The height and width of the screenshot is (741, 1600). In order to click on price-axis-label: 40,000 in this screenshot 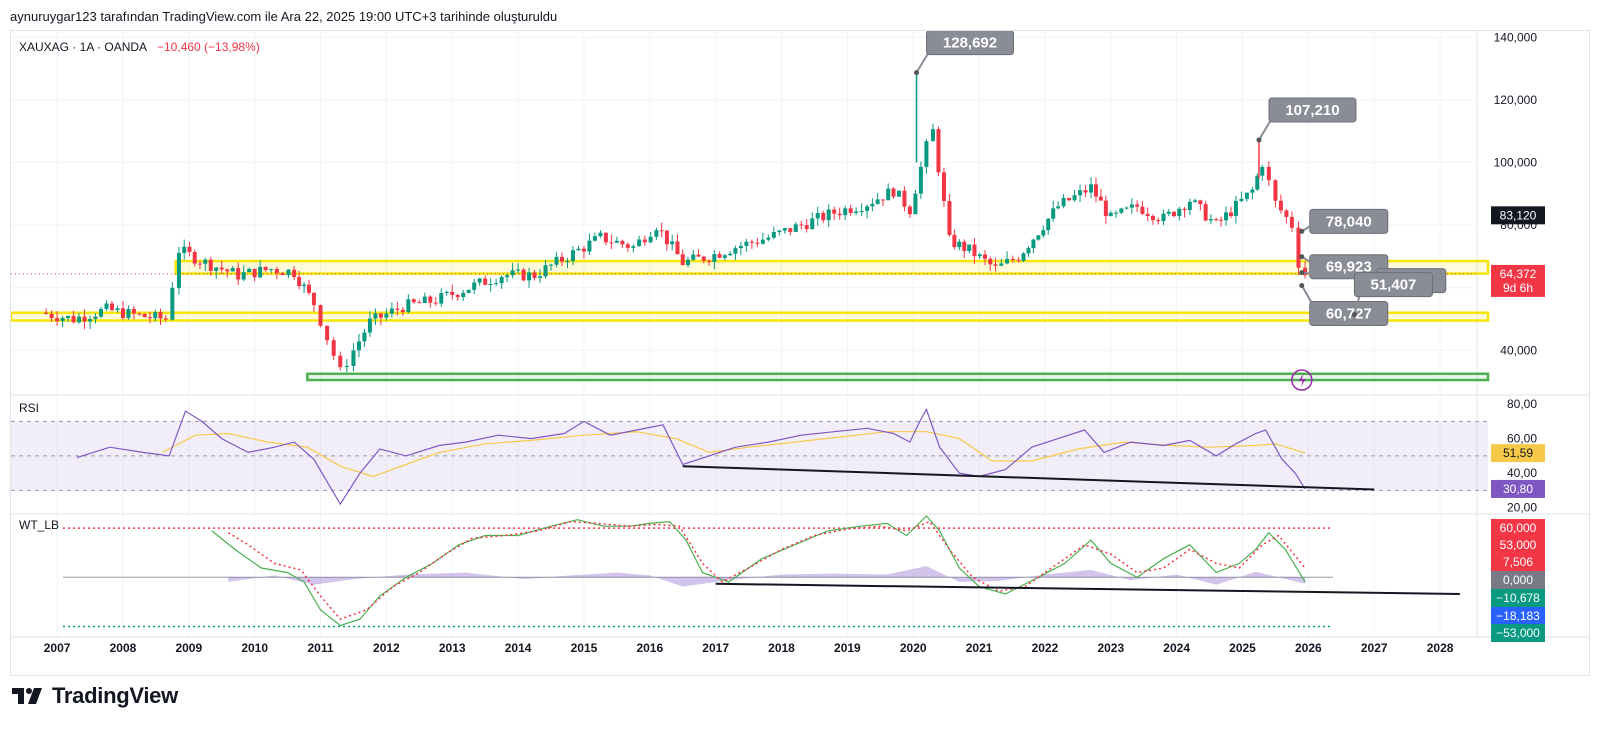, I will do `click(1518, 350)`.